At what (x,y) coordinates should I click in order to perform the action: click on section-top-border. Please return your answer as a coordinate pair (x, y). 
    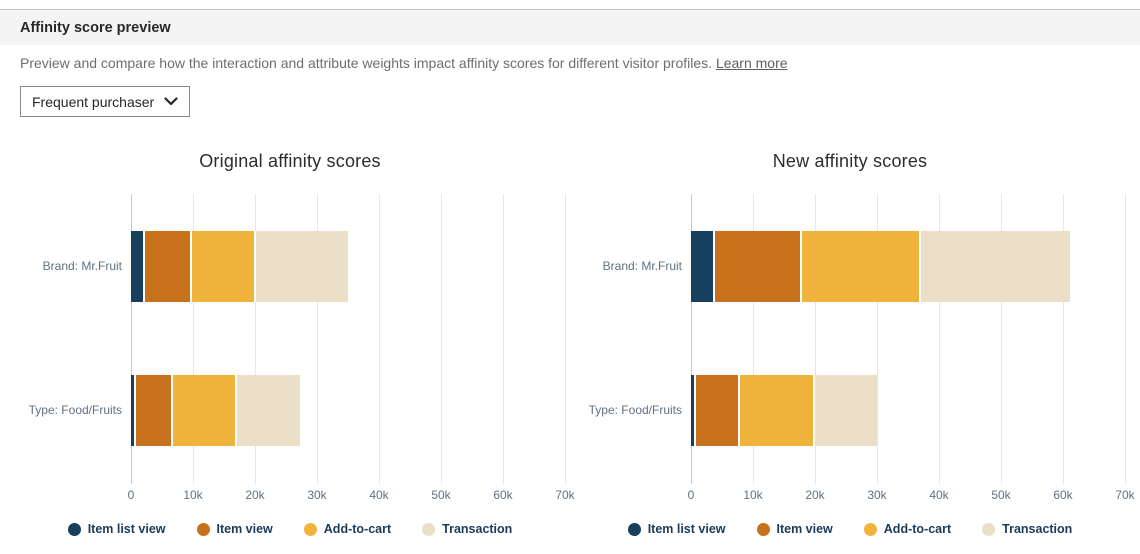
    Looking at the image, I should click on (570, 9).